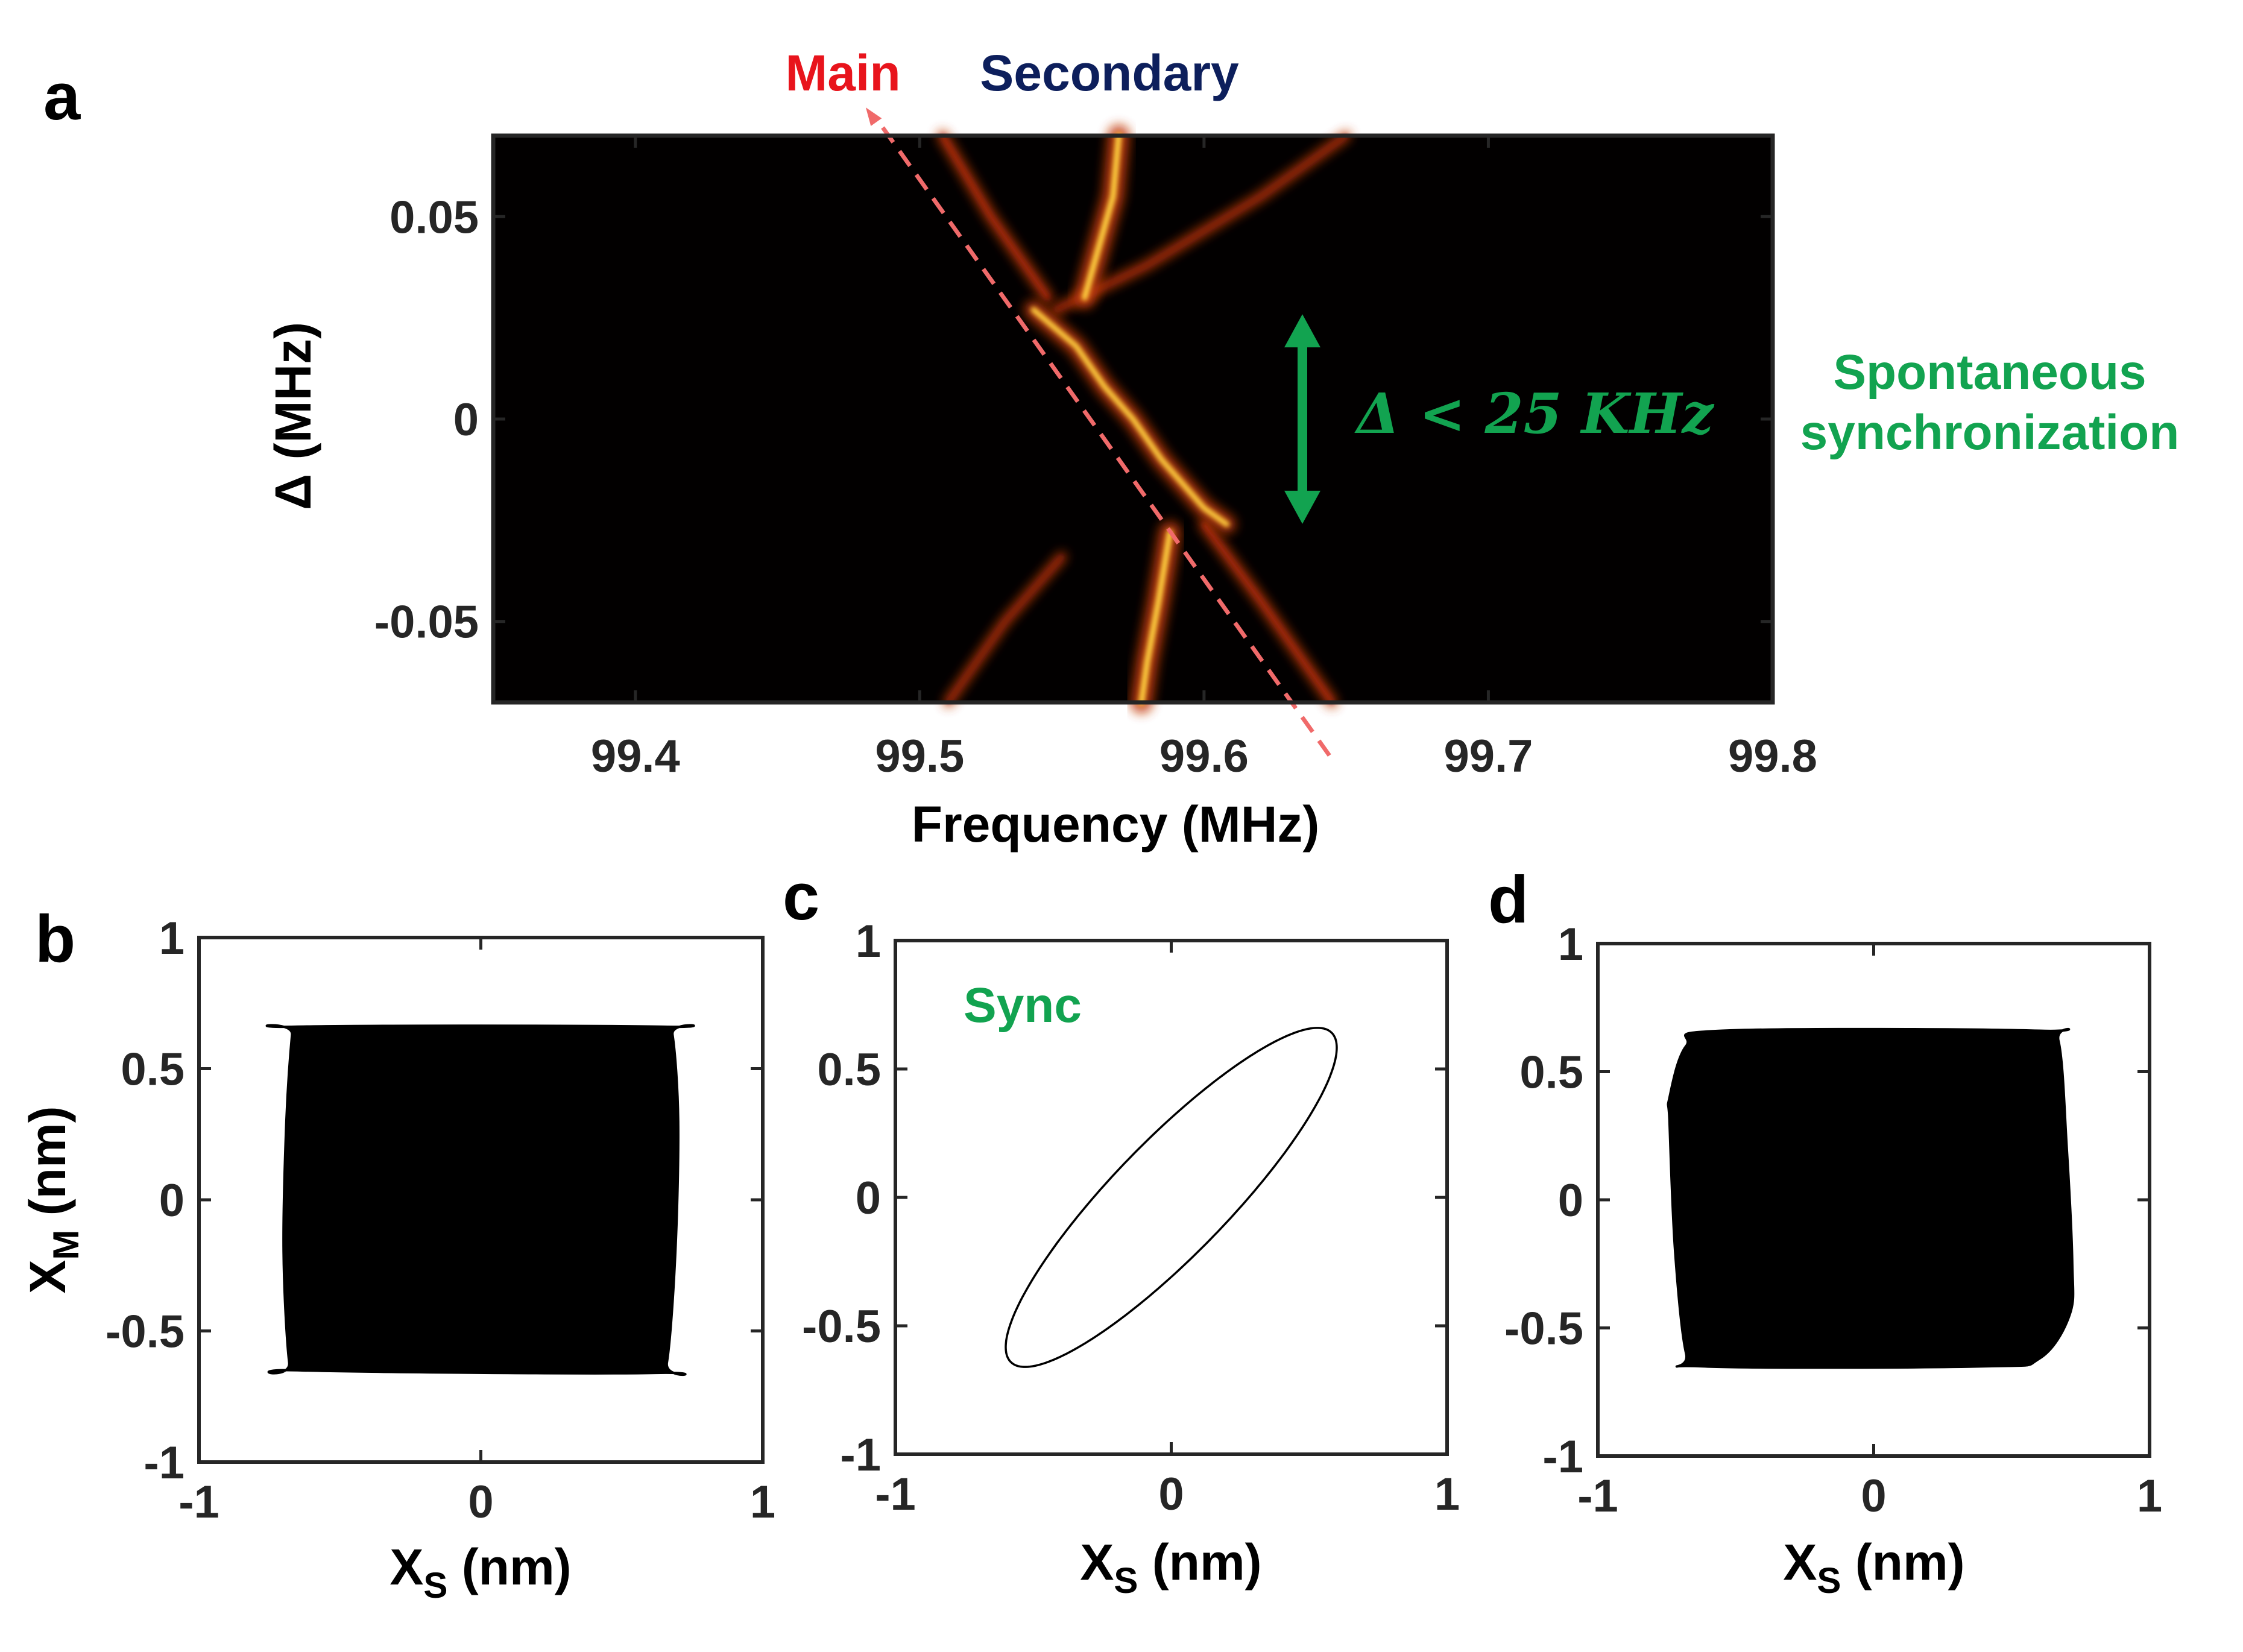 This screenshot has height=1652, width=2243. I want to click on b-ytick-label-2: 0, so click(172, 1200).